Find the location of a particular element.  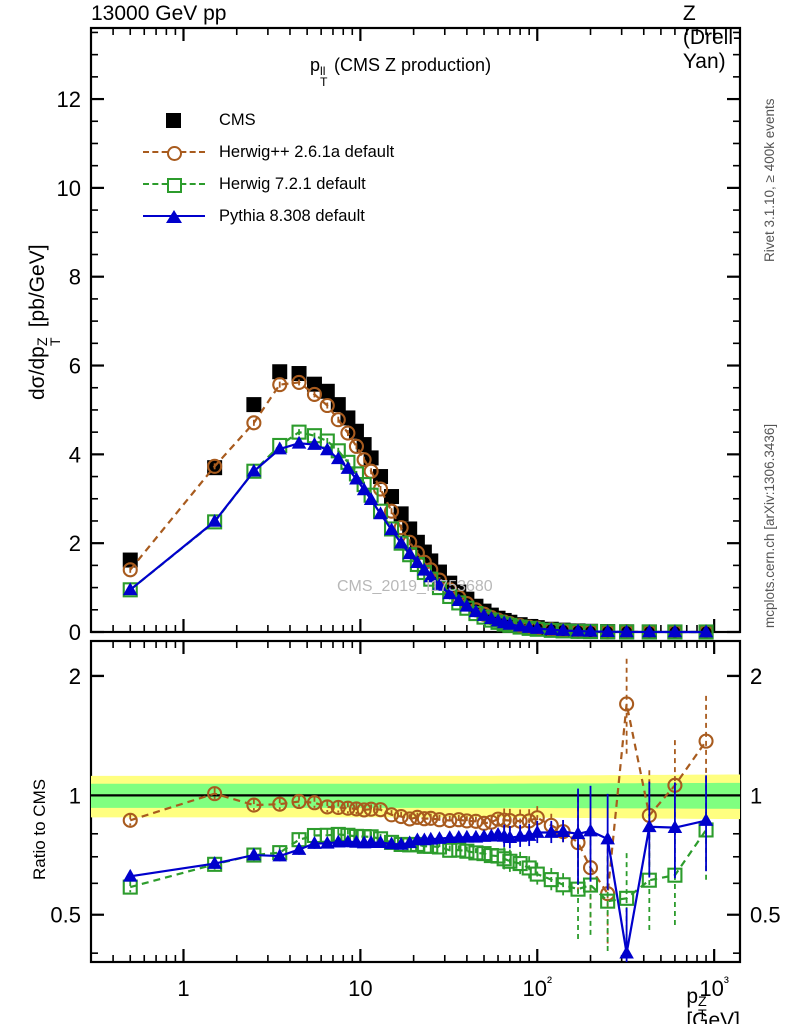

x-tick-label: 10³ is located at coordinates (713, 987).